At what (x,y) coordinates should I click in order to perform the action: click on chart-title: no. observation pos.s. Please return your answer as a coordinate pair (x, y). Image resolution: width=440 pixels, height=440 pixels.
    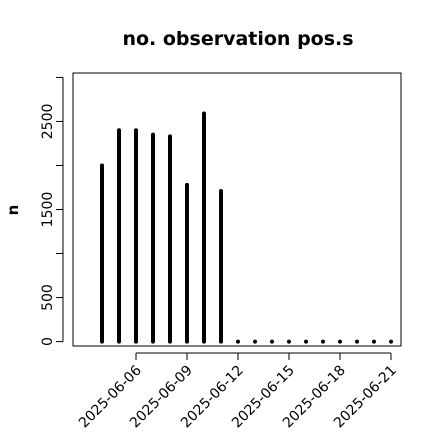
    Looking at the image, I should click on (237, 39).